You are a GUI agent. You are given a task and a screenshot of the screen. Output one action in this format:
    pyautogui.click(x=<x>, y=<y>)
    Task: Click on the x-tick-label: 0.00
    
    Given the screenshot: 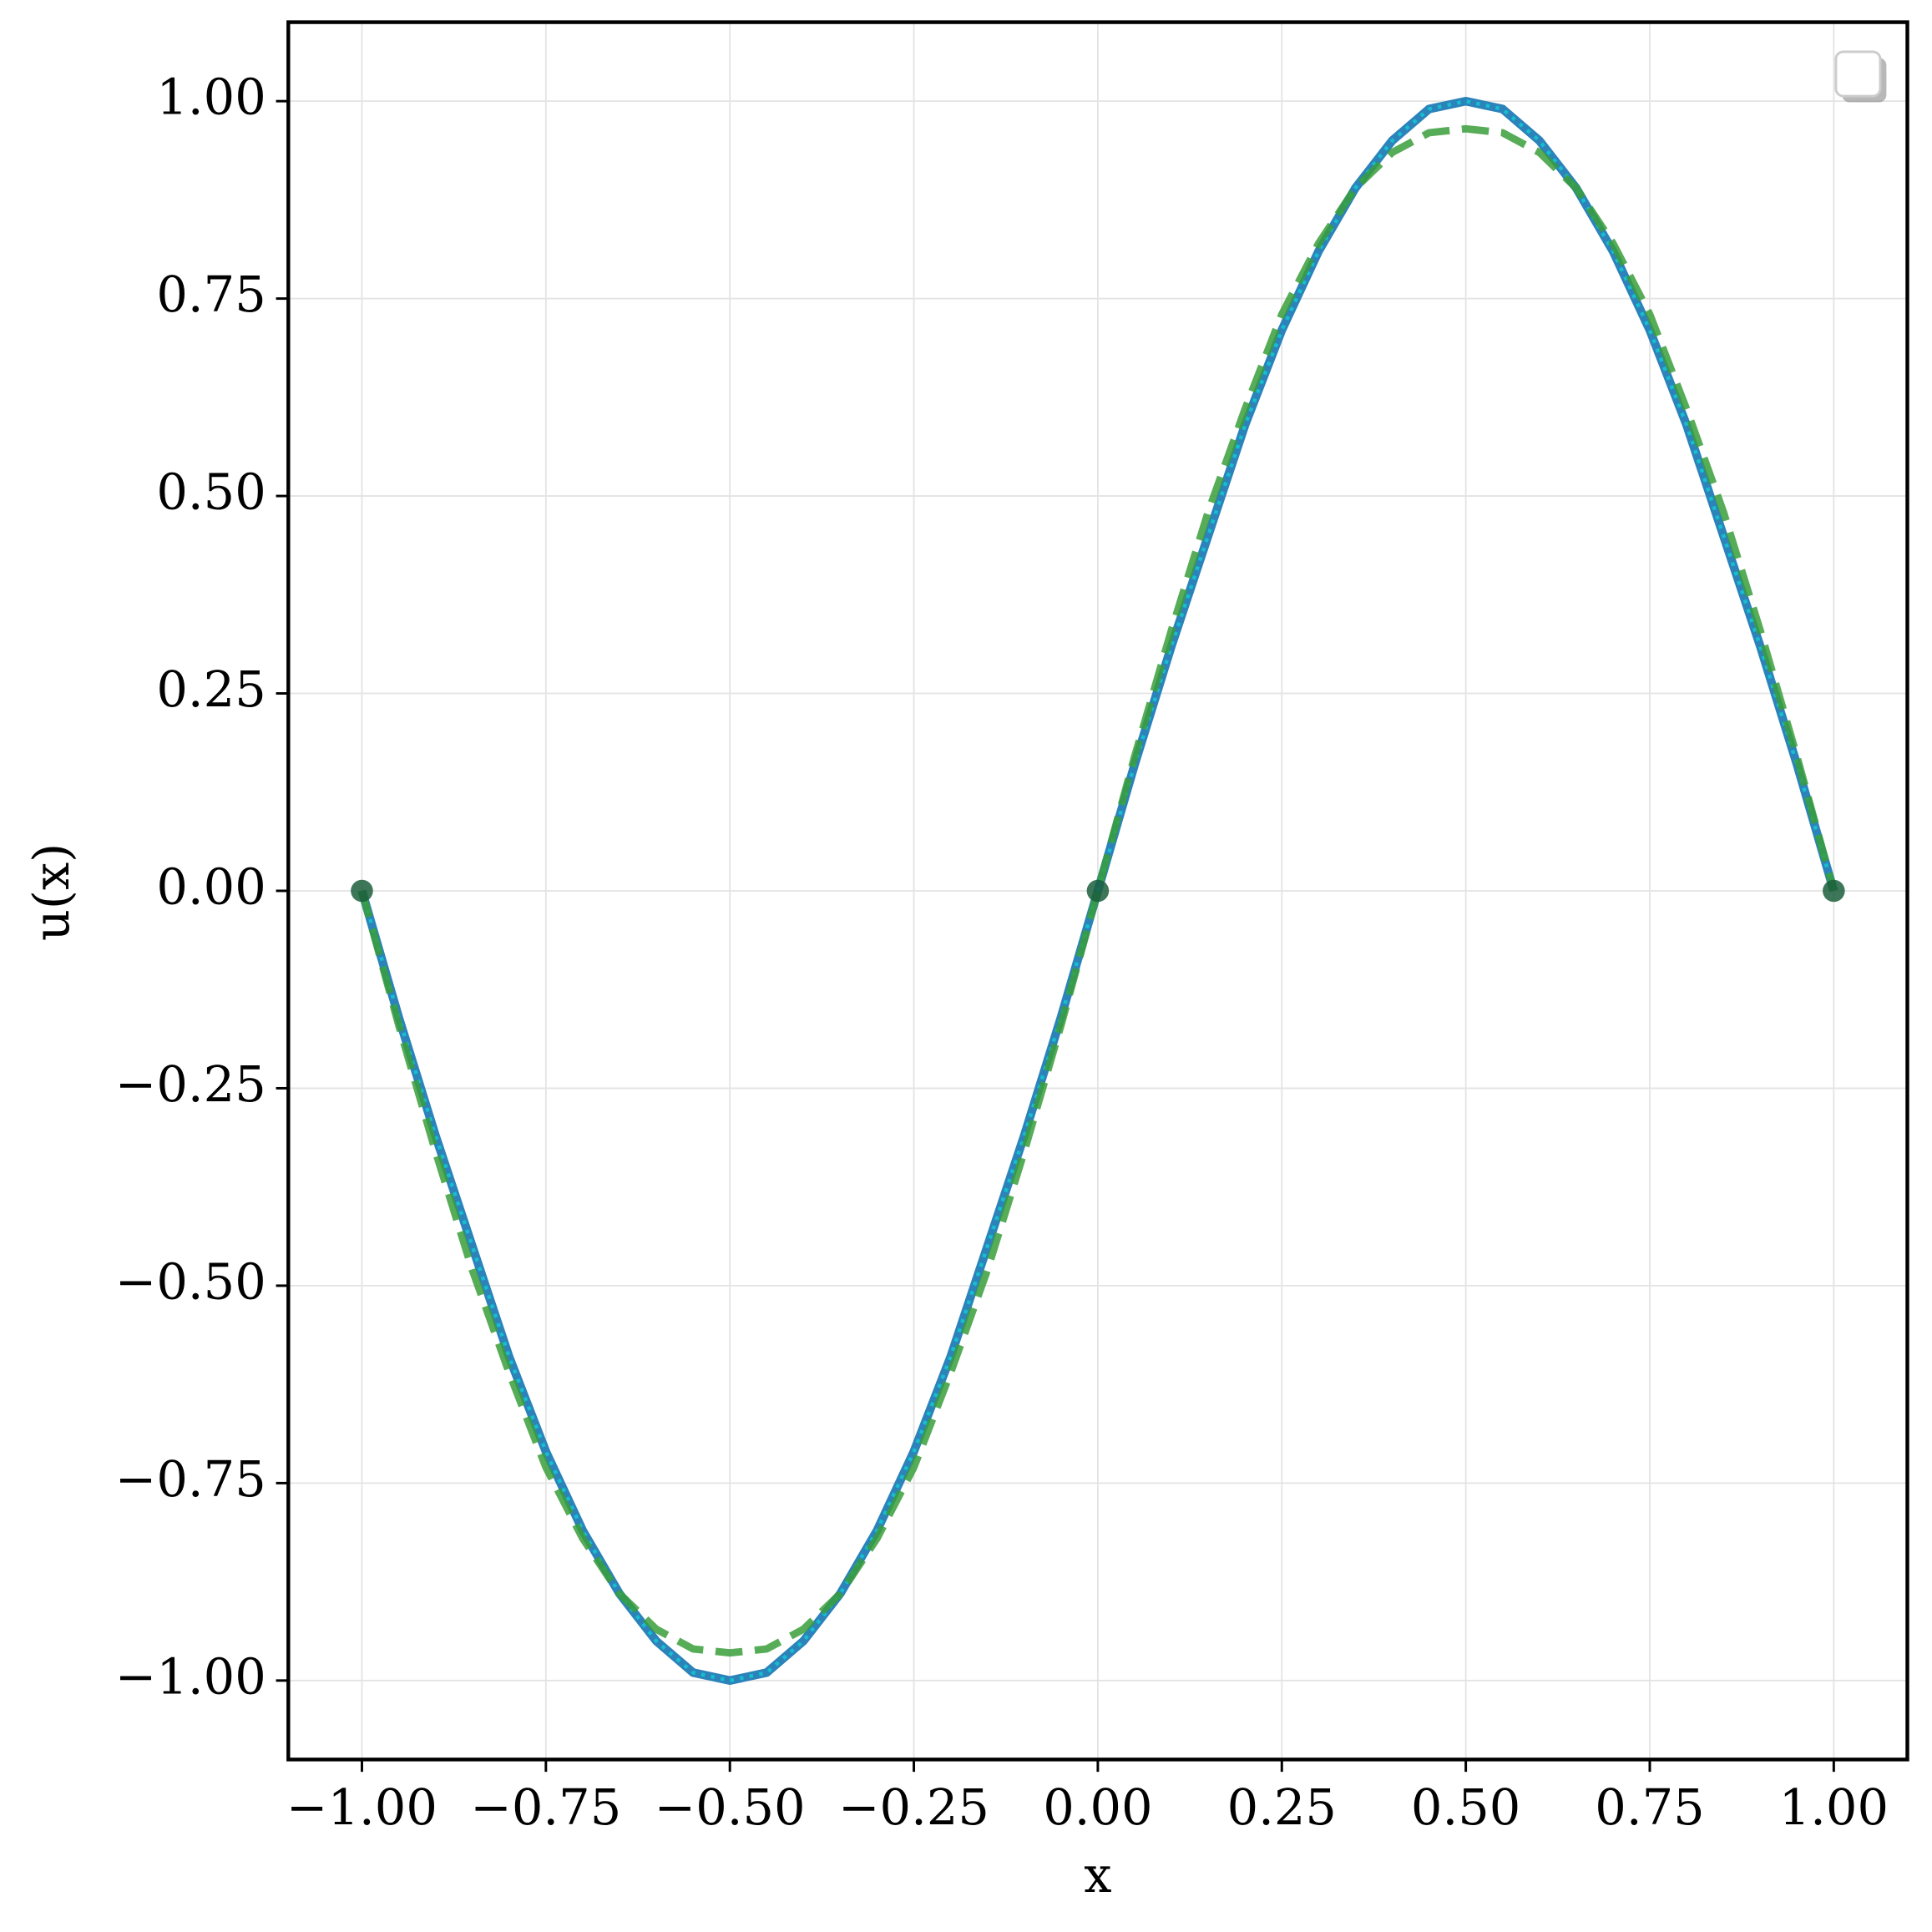 What is the action you would take?
    pyautogui.click(x=1097, y=1807)
    